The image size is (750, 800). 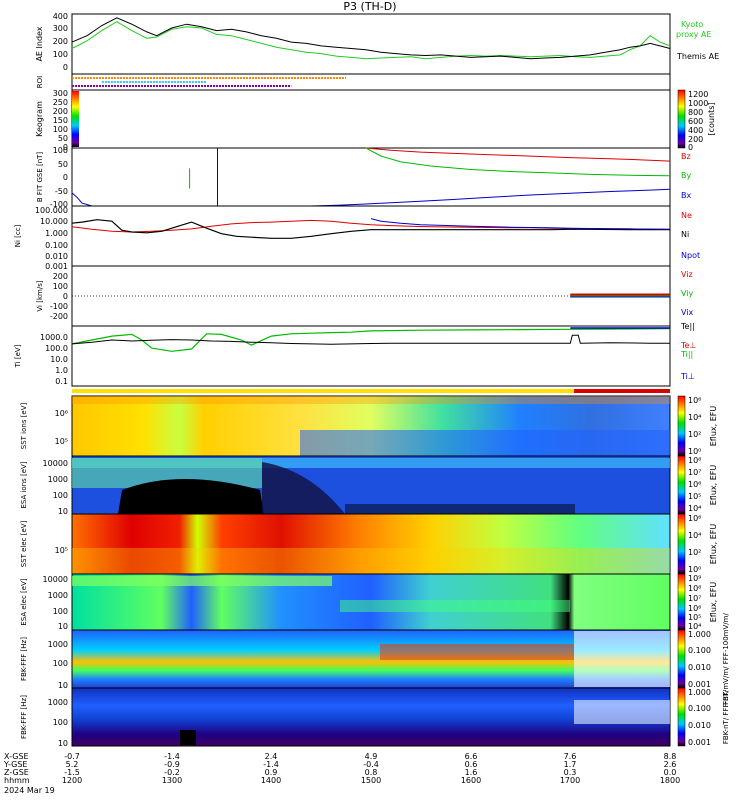 I want to click on panel-ylabel: B FIT GSE [nT], so click(x=40, y=177).